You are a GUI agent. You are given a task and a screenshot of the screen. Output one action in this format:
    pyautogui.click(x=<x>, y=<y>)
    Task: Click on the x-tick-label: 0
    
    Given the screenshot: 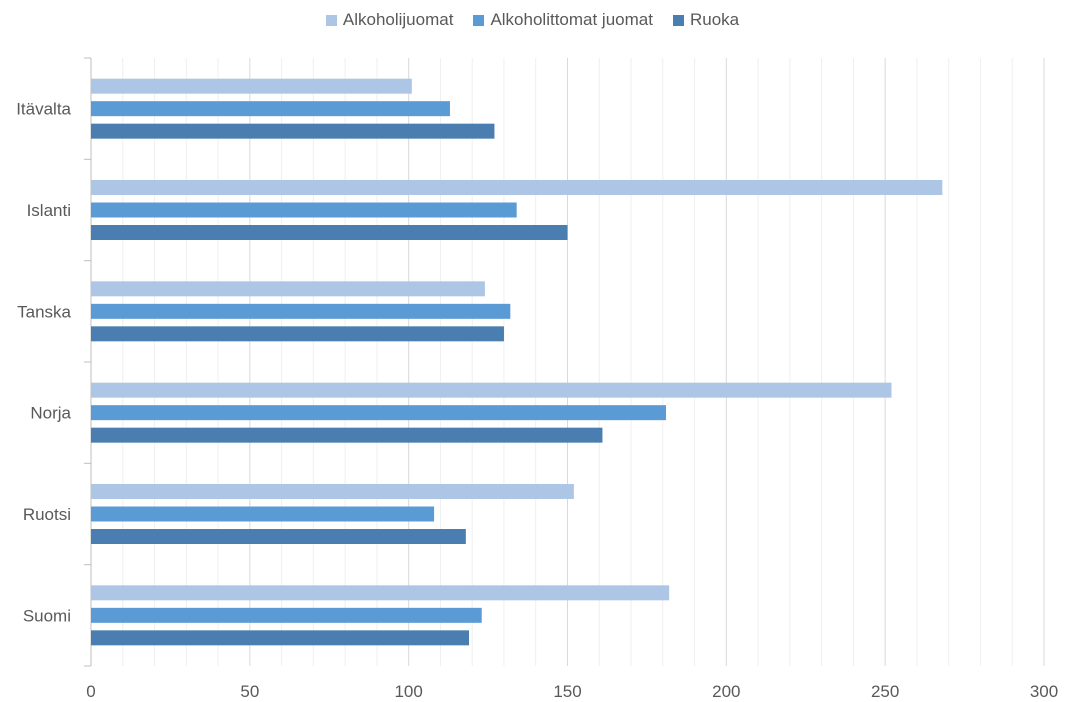 What is the action you would take?
    pyautogui.click(x=90, y=691)
    